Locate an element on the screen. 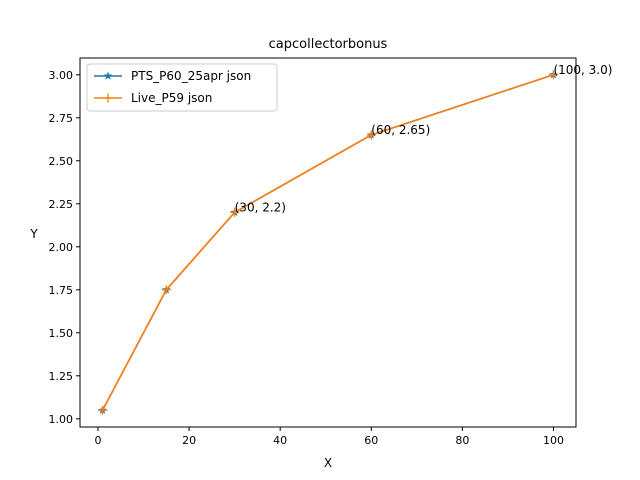 Image resolution: width=640 pixels, height=480 pixels. y-tick-label: 2.25 is located at coordinates (61, 204).